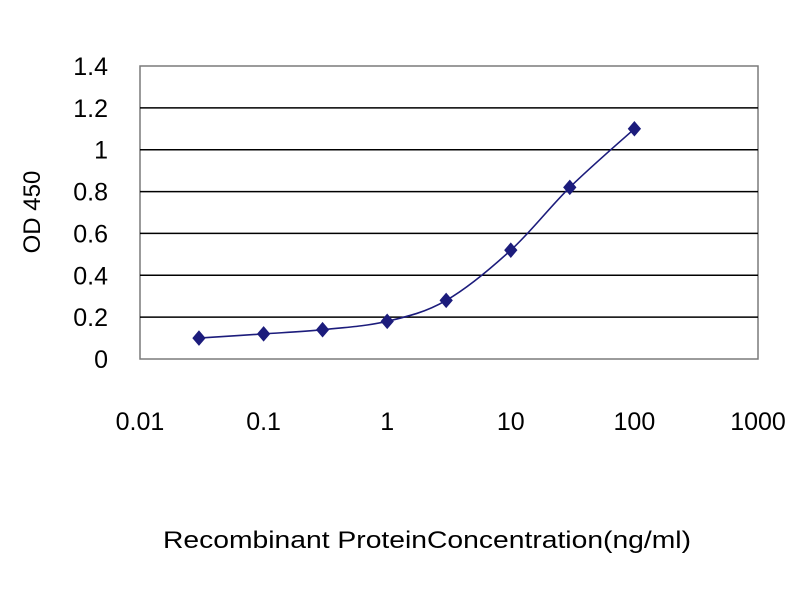 This screenshot has height=600, width=800. Describe the element at coordinates (387, 422) in the screenshot. I see `x-tick-label: 1` at that location.